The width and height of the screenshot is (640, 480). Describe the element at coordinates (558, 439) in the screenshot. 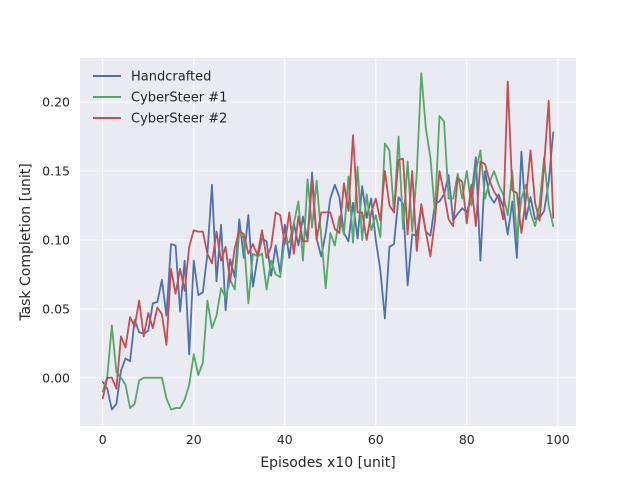

I see `x-tick-label: 100` at that location.